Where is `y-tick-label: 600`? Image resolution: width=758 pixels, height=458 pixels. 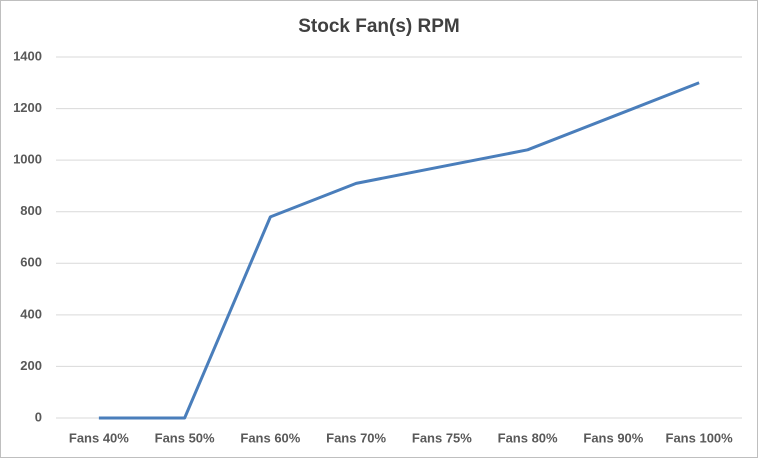
y-tick-label: 600 is located at coordinates (31, 262).